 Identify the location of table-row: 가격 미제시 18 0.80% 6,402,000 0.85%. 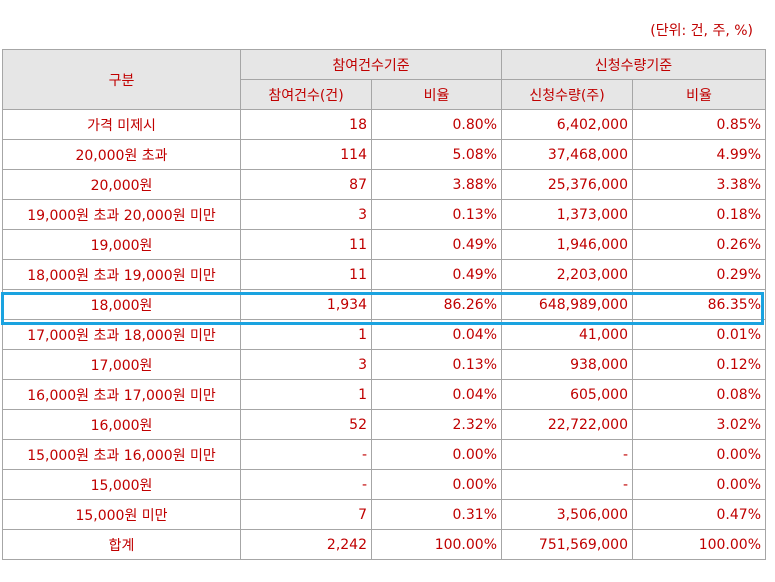
(384, 124).